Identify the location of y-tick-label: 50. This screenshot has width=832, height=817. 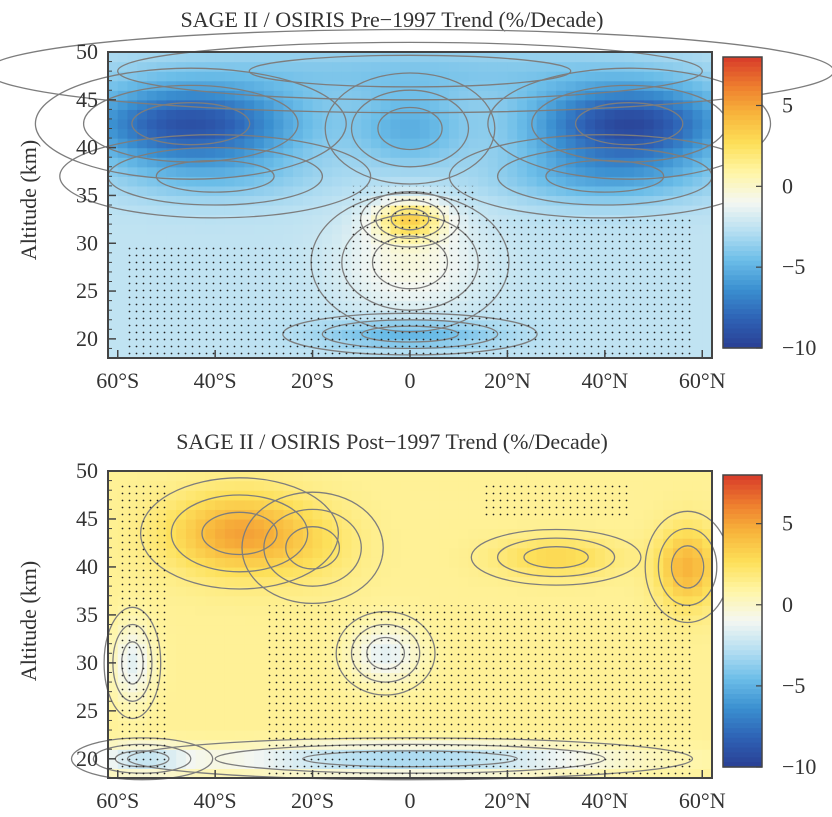
(87, 51).